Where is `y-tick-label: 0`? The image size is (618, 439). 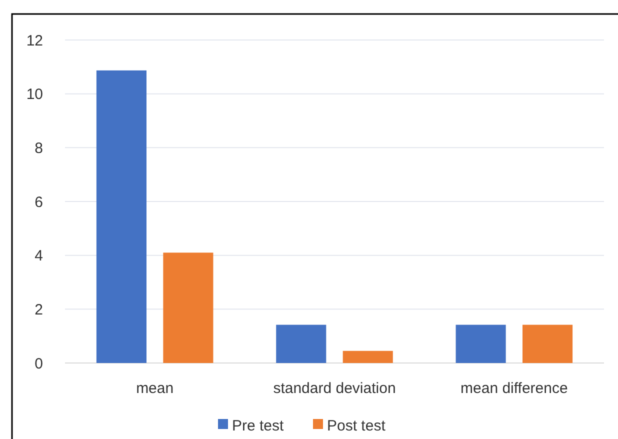 y-tick-label: 0 is located at coordinates (38, 363).